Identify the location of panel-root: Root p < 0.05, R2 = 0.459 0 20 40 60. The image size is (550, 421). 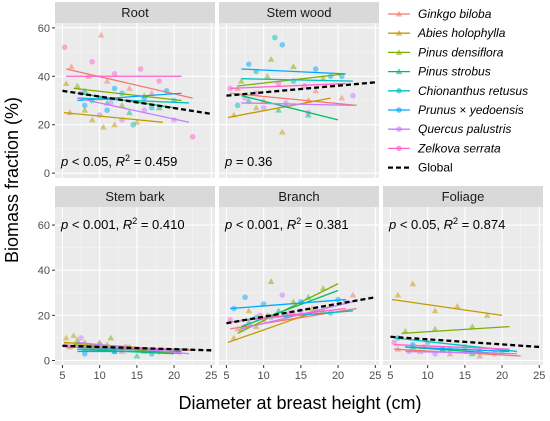
(126, 91).